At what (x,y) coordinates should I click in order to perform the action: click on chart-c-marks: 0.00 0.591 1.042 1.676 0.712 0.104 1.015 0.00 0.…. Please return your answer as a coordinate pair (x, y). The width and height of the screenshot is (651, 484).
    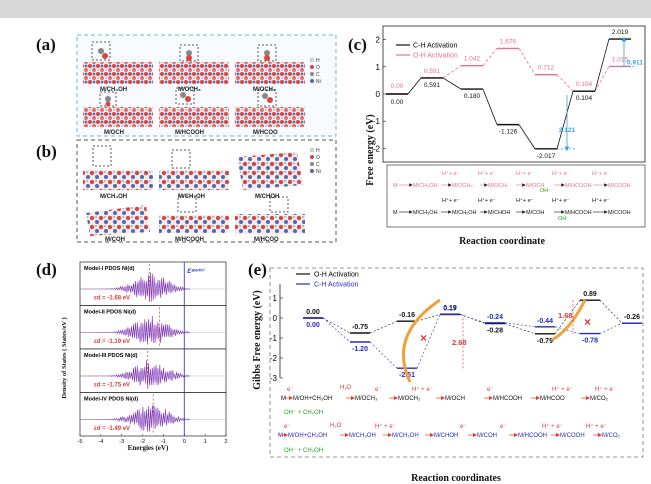
    Looking at the image, I should click on (514, 94).